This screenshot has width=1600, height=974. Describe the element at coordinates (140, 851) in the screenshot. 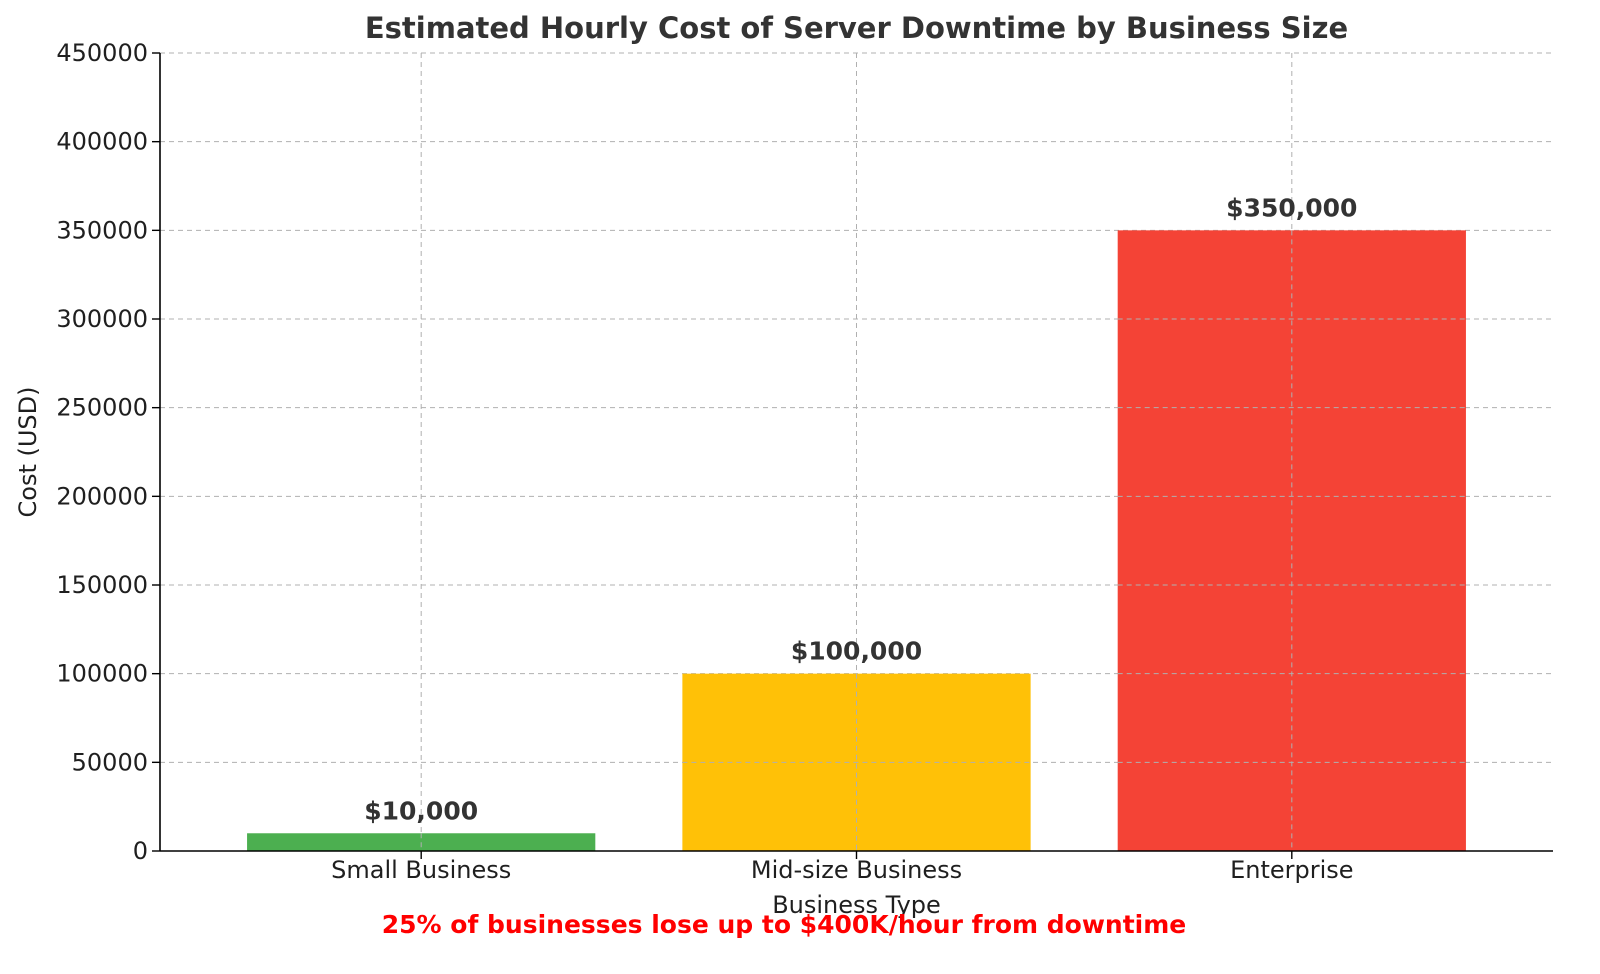

I see `y-tick-label: 0` at that location.